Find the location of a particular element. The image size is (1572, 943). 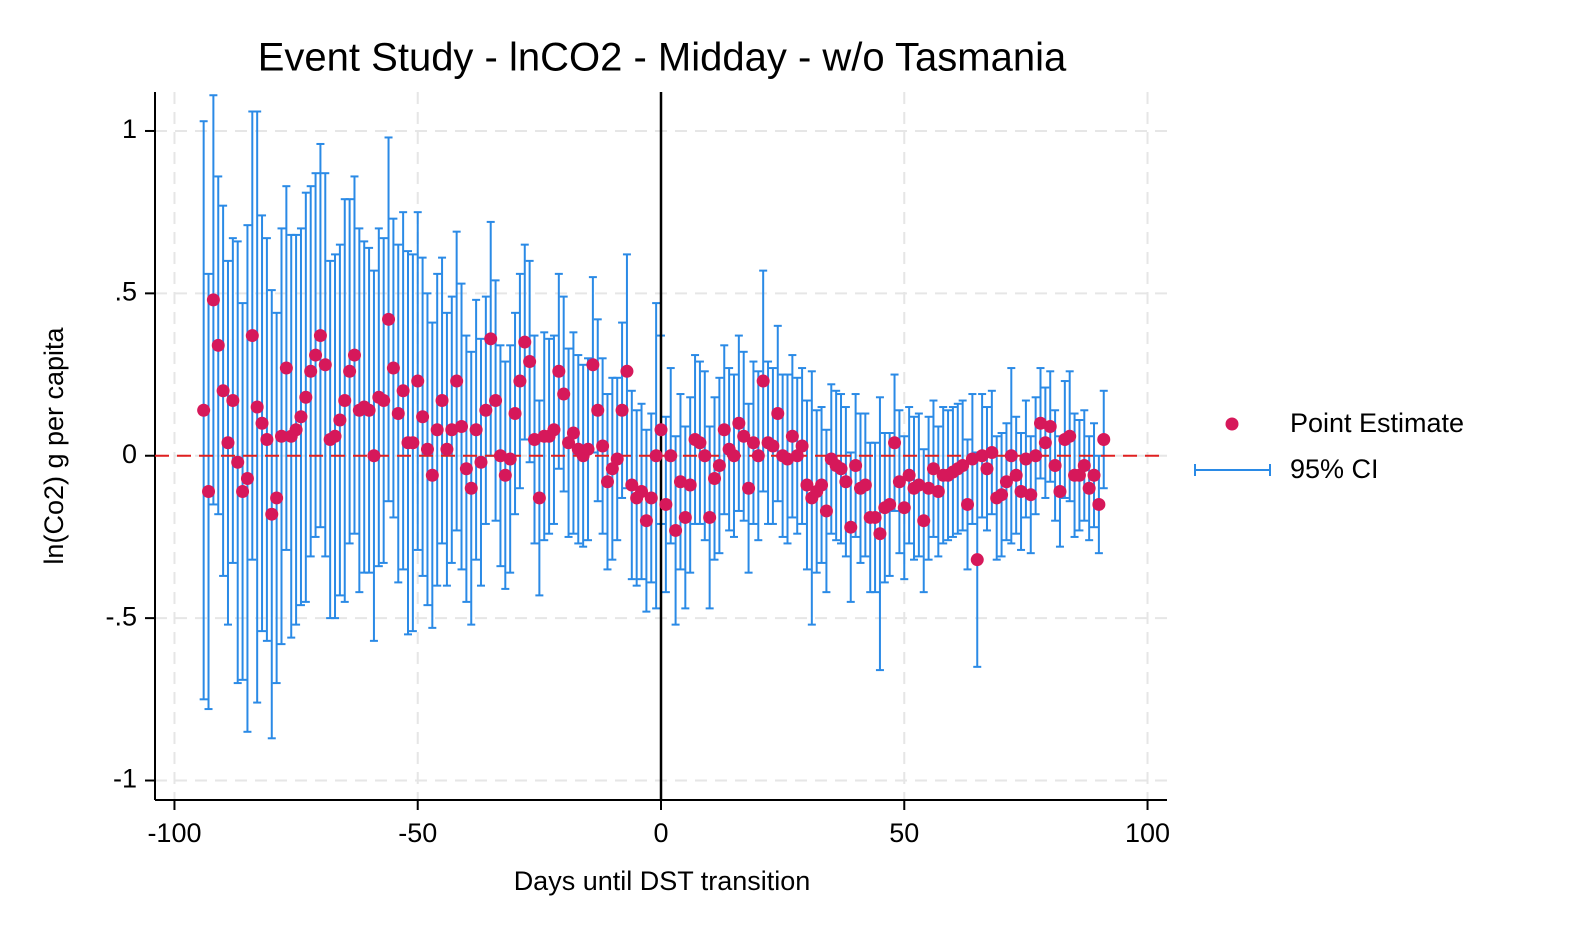

x-axis-label: Days until DST transition is located at coordinates (662, 881).